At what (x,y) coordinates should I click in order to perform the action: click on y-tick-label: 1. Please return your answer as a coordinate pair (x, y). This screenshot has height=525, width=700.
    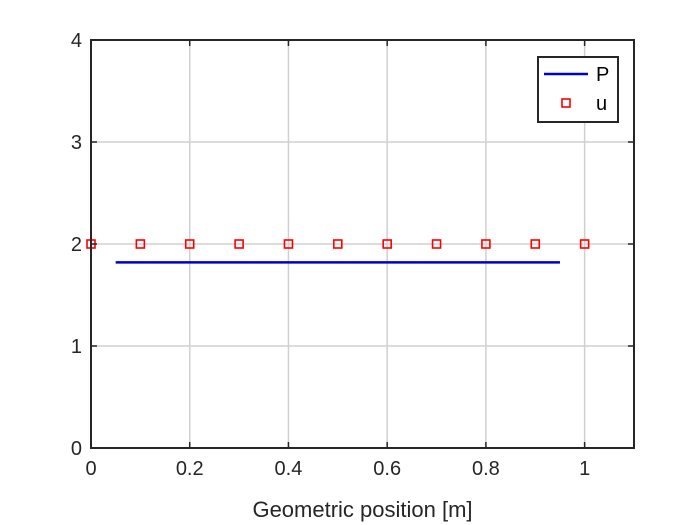
    Looking at the image, I should click on (76, 347).